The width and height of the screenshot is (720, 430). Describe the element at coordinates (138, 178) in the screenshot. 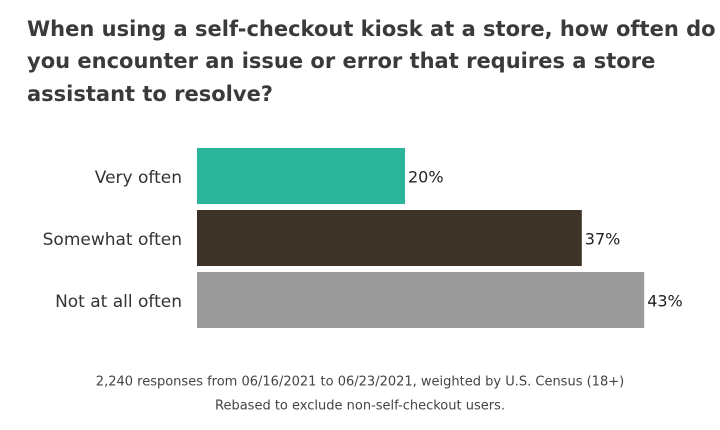

I see `category-label: Very often` at that location.